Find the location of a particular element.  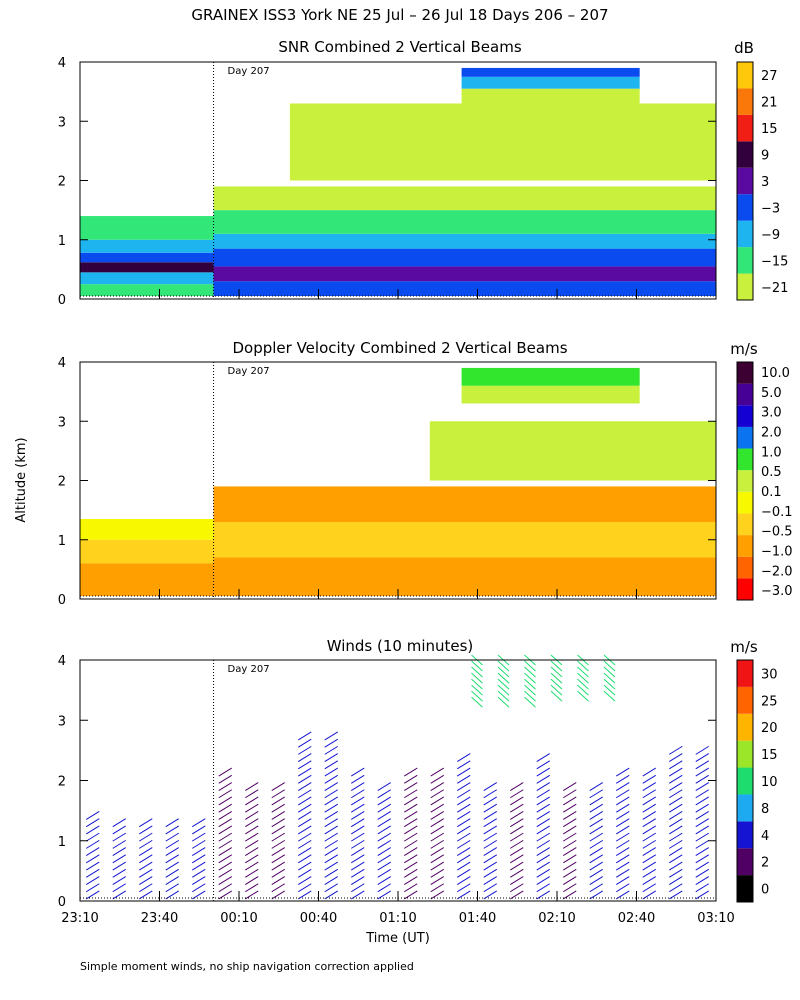

winds-colorbar-unit: m/s is located at coordinates (744, 647).